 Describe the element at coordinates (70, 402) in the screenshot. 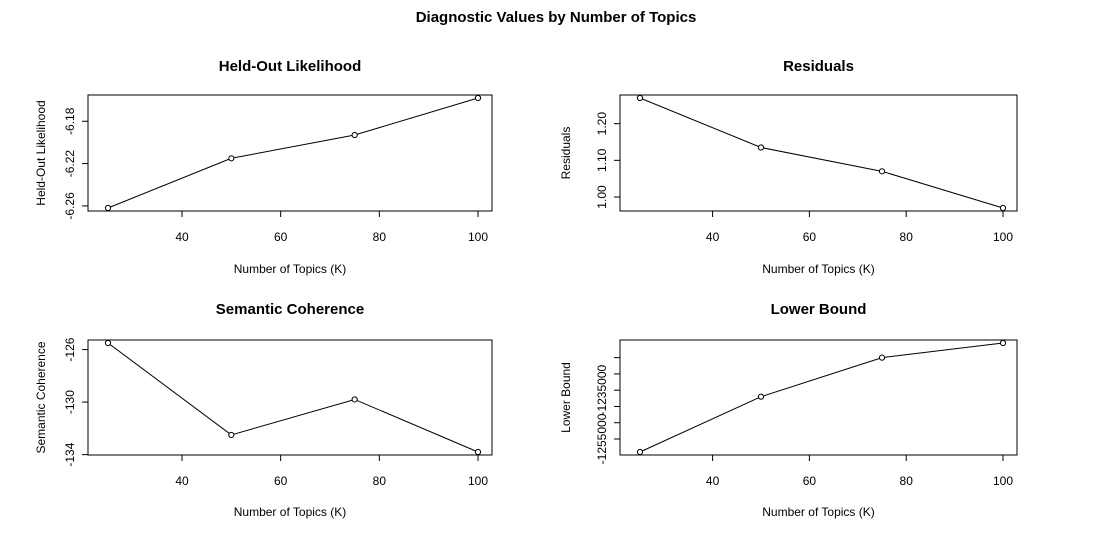

I see `y-tick-label: -130` at that location.